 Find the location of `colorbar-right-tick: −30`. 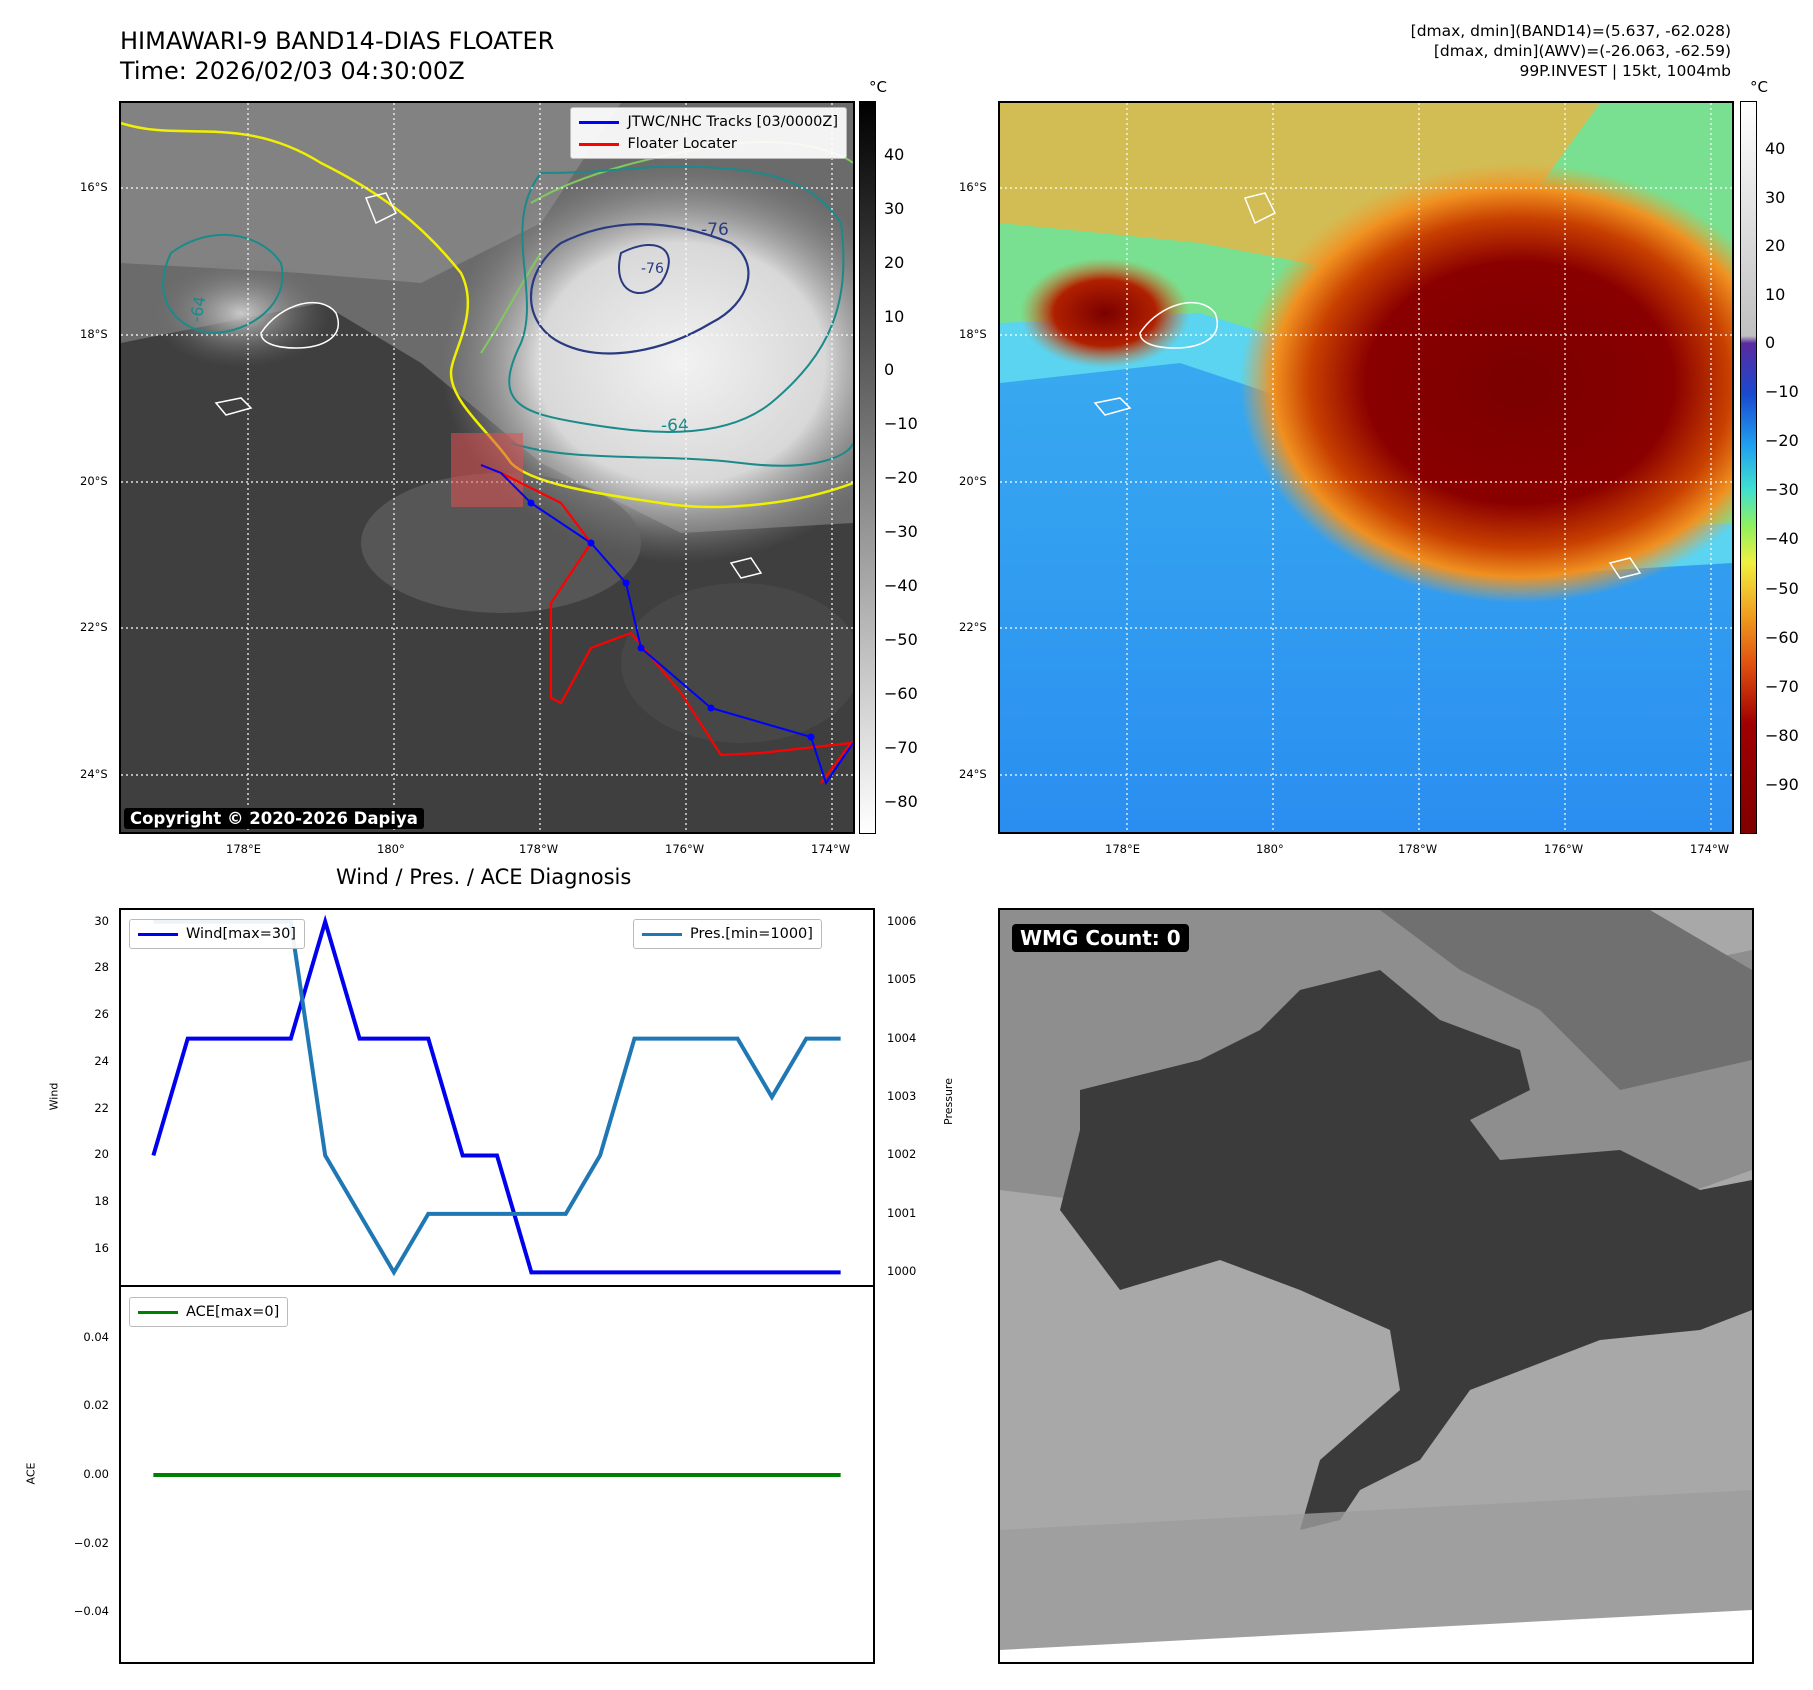

colorbar-right-tick: −30 is located at coordinates (1782, 490).